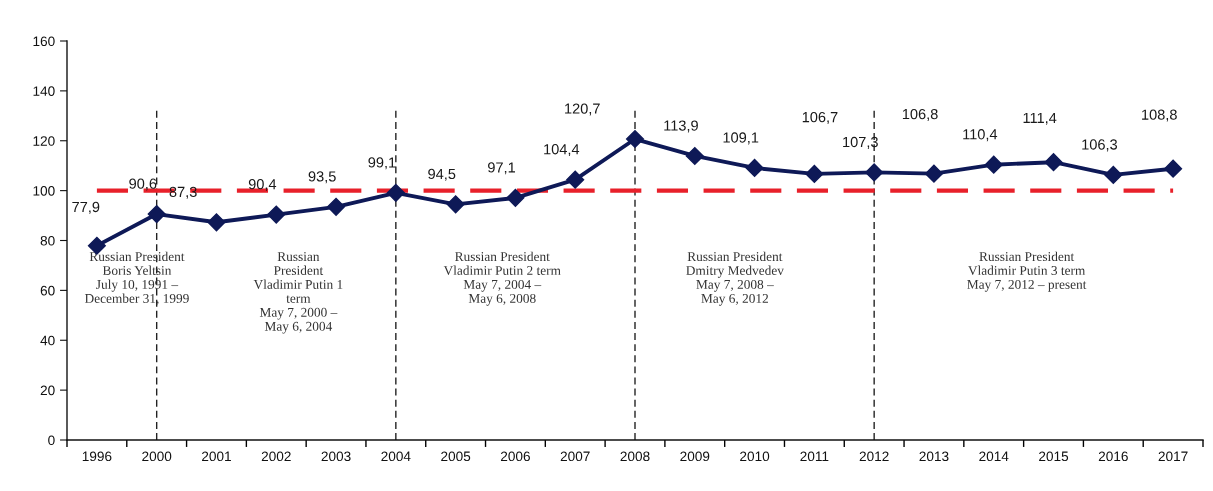 Image resolution: width=1213 pixels, height=491 pixels. Describe the element at coordinates (1040, 118) in the screenshot. I see `data-label: 111,4` at that location.